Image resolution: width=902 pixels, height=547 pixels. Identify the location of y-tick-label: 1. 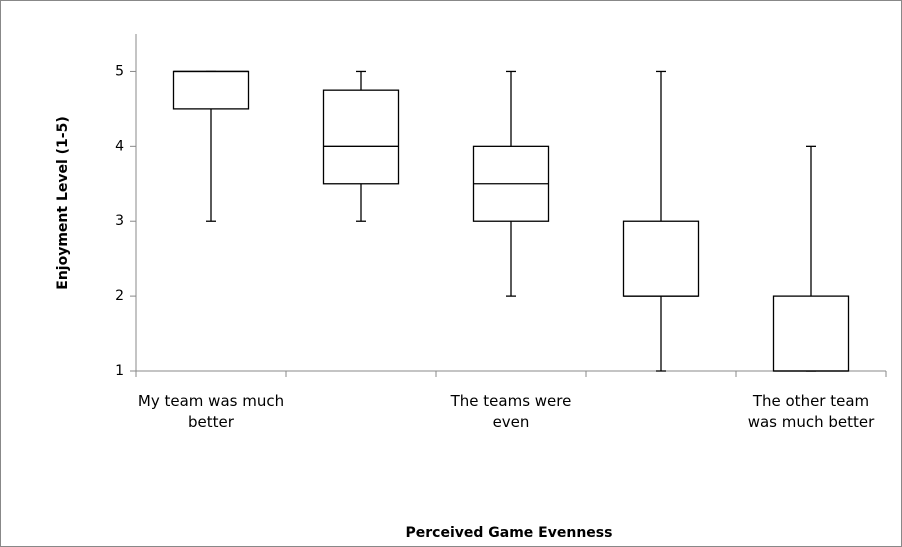
(119, 371).